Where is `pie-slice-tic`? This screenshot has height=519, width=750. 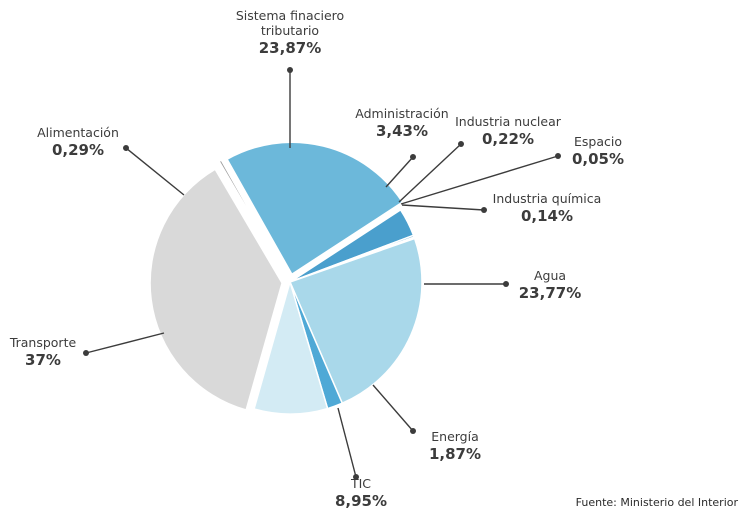
pie-slice-tic is located at coordinates (291, 347).